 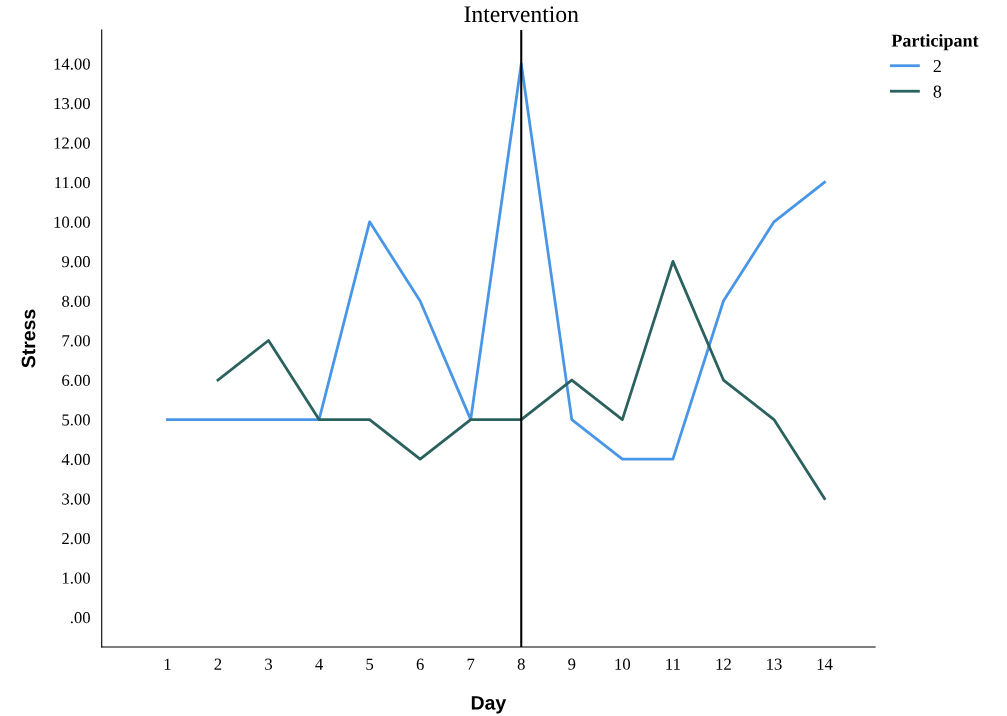 What do you see at coordinates (319, 664) in the screenshot?
I see `x-tick-label: 4` at bounding box center [319, 664].